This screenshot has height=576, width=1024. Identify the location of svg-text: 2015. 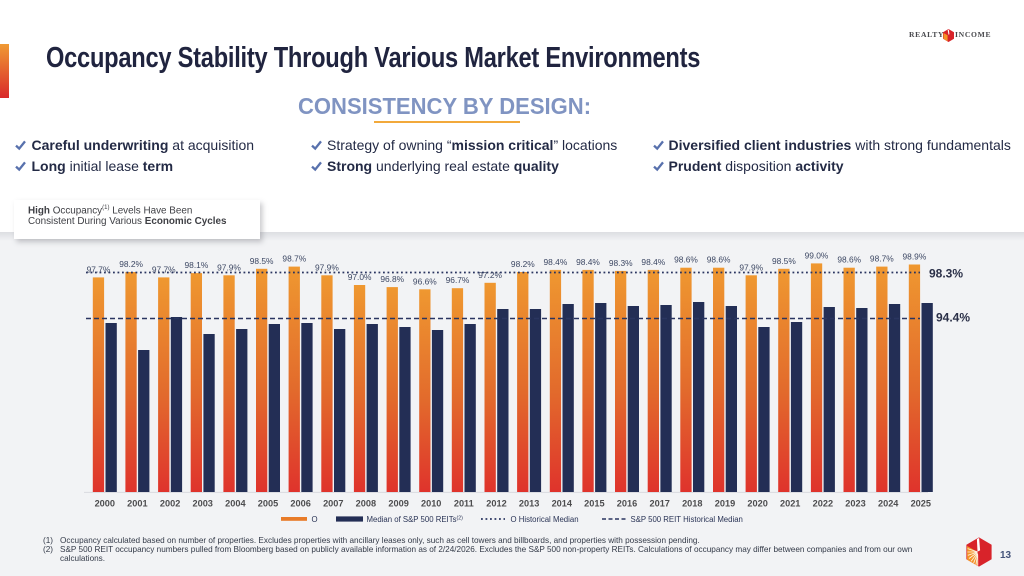
(594, 504).